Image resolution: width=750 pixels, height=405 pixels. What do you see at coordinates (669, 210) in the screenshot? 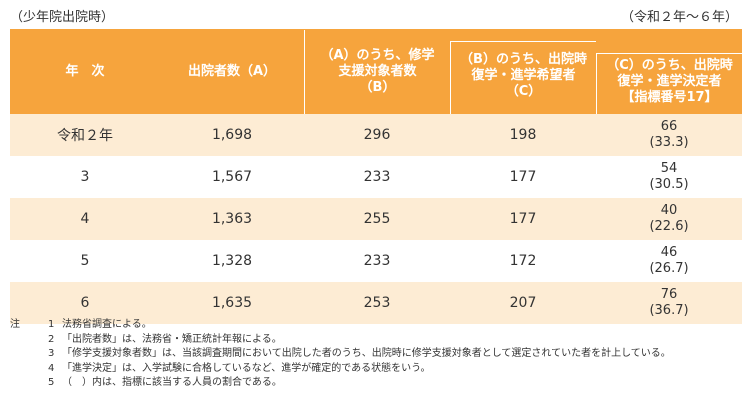
I see `decided-count: 40` at bounding box center [669, 210].